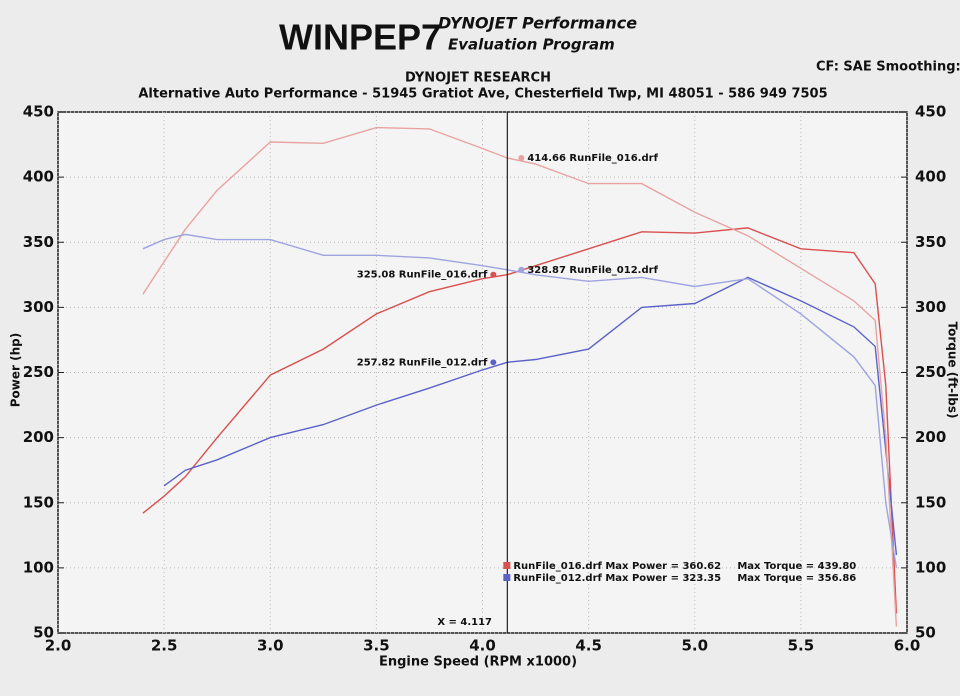  Describe the element at coordinates (930, 372) in the screenshot. I see `y2-tick-label: 250` at that location.